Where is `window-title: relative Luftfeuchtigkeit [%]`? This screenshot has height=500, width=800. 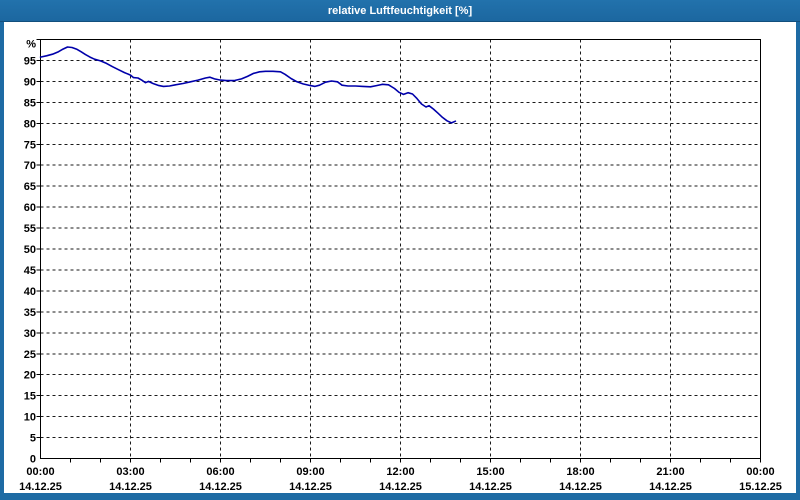
window-title: relative Luftfeuchtigkeit [%] is located at coordinates (400, 10).